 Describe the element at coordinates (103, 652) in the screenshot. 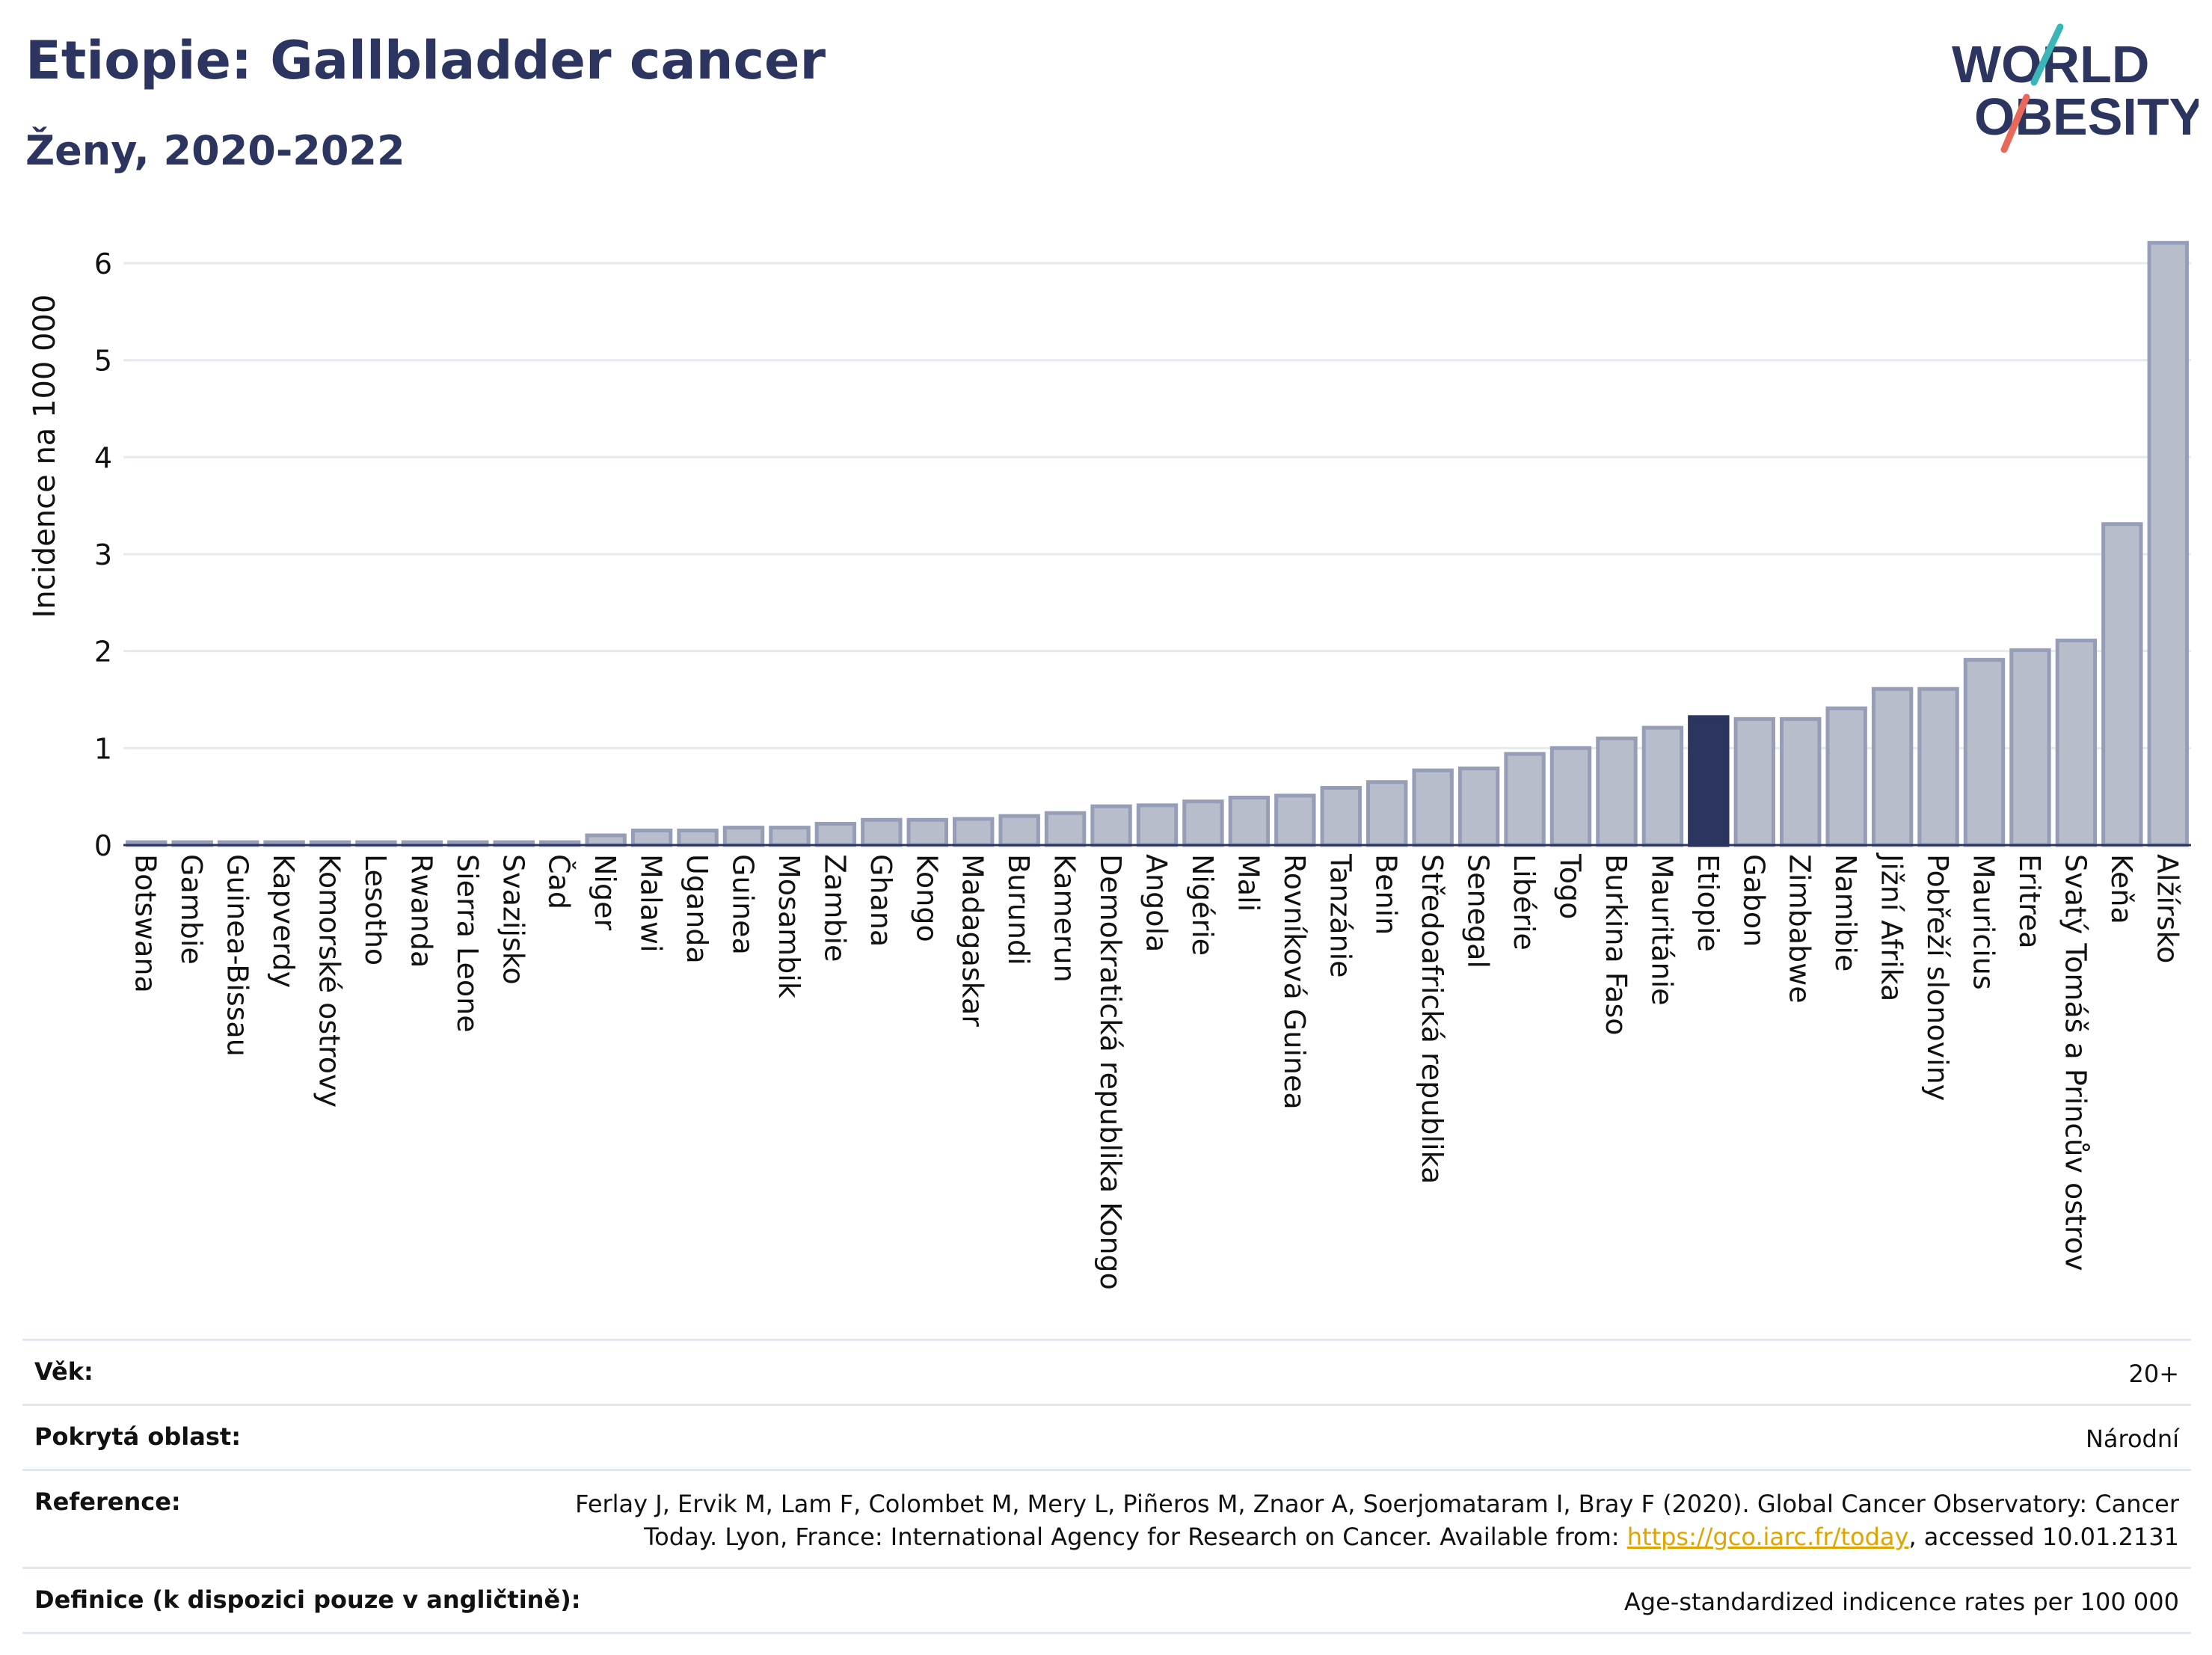

I see `y-tick-label: 2` at that location.